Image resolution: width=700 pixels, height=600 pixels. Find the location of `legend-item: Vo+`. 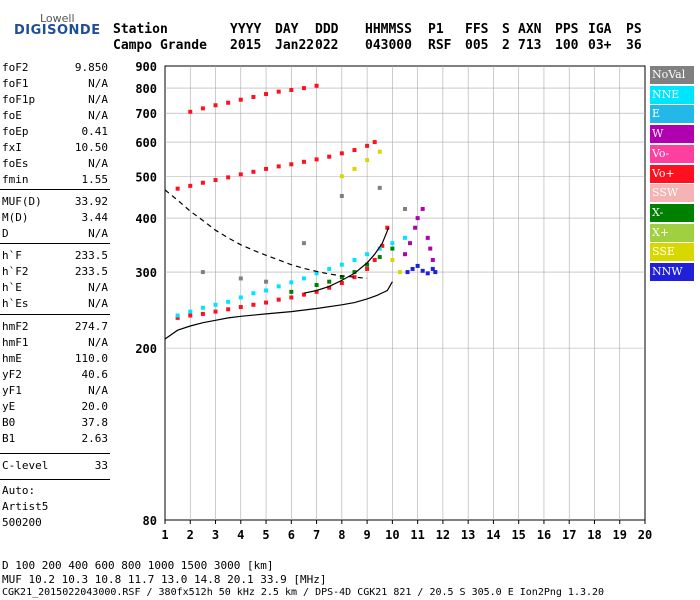

legend-item: Vo+ is located at coordinates (672, 173).